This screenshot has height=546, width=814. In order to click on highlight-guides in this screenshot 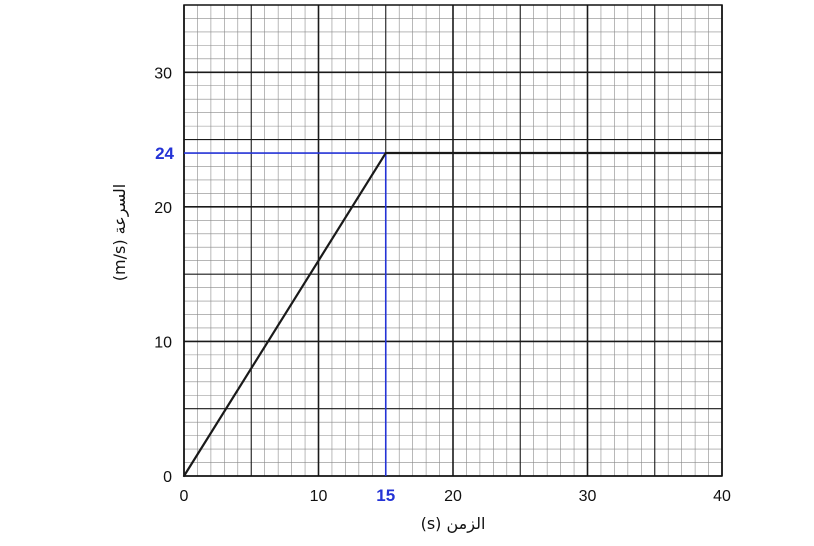, I will do `click(285, 314)`.